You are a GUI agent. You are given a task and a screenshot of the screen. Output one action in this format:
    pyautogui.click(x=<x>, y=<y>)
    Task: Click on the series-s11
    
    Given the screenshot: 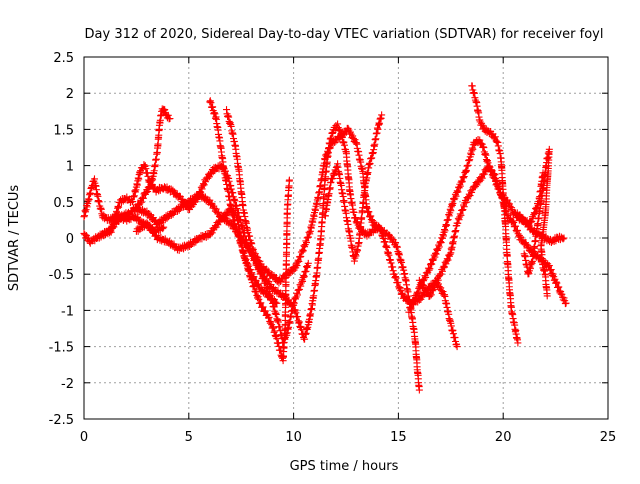 What is the action you would take?
    pyautogui.click(x=495, y=214)
    